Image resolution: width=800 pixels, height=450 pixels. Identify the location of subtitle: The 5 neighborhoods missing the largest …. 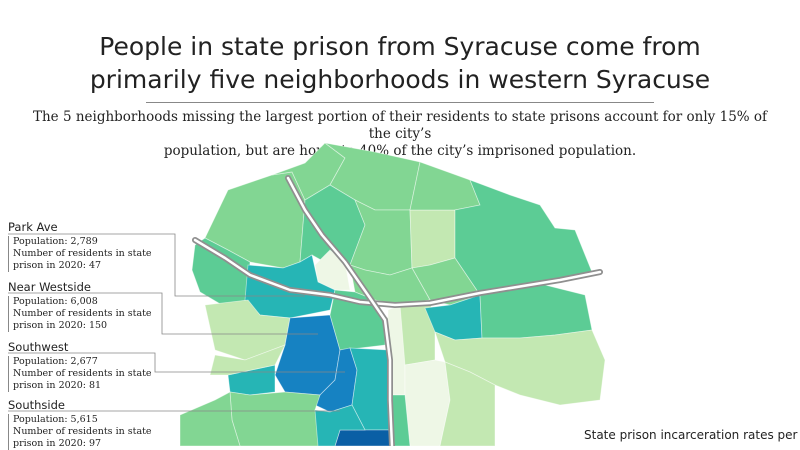
(400, 134).